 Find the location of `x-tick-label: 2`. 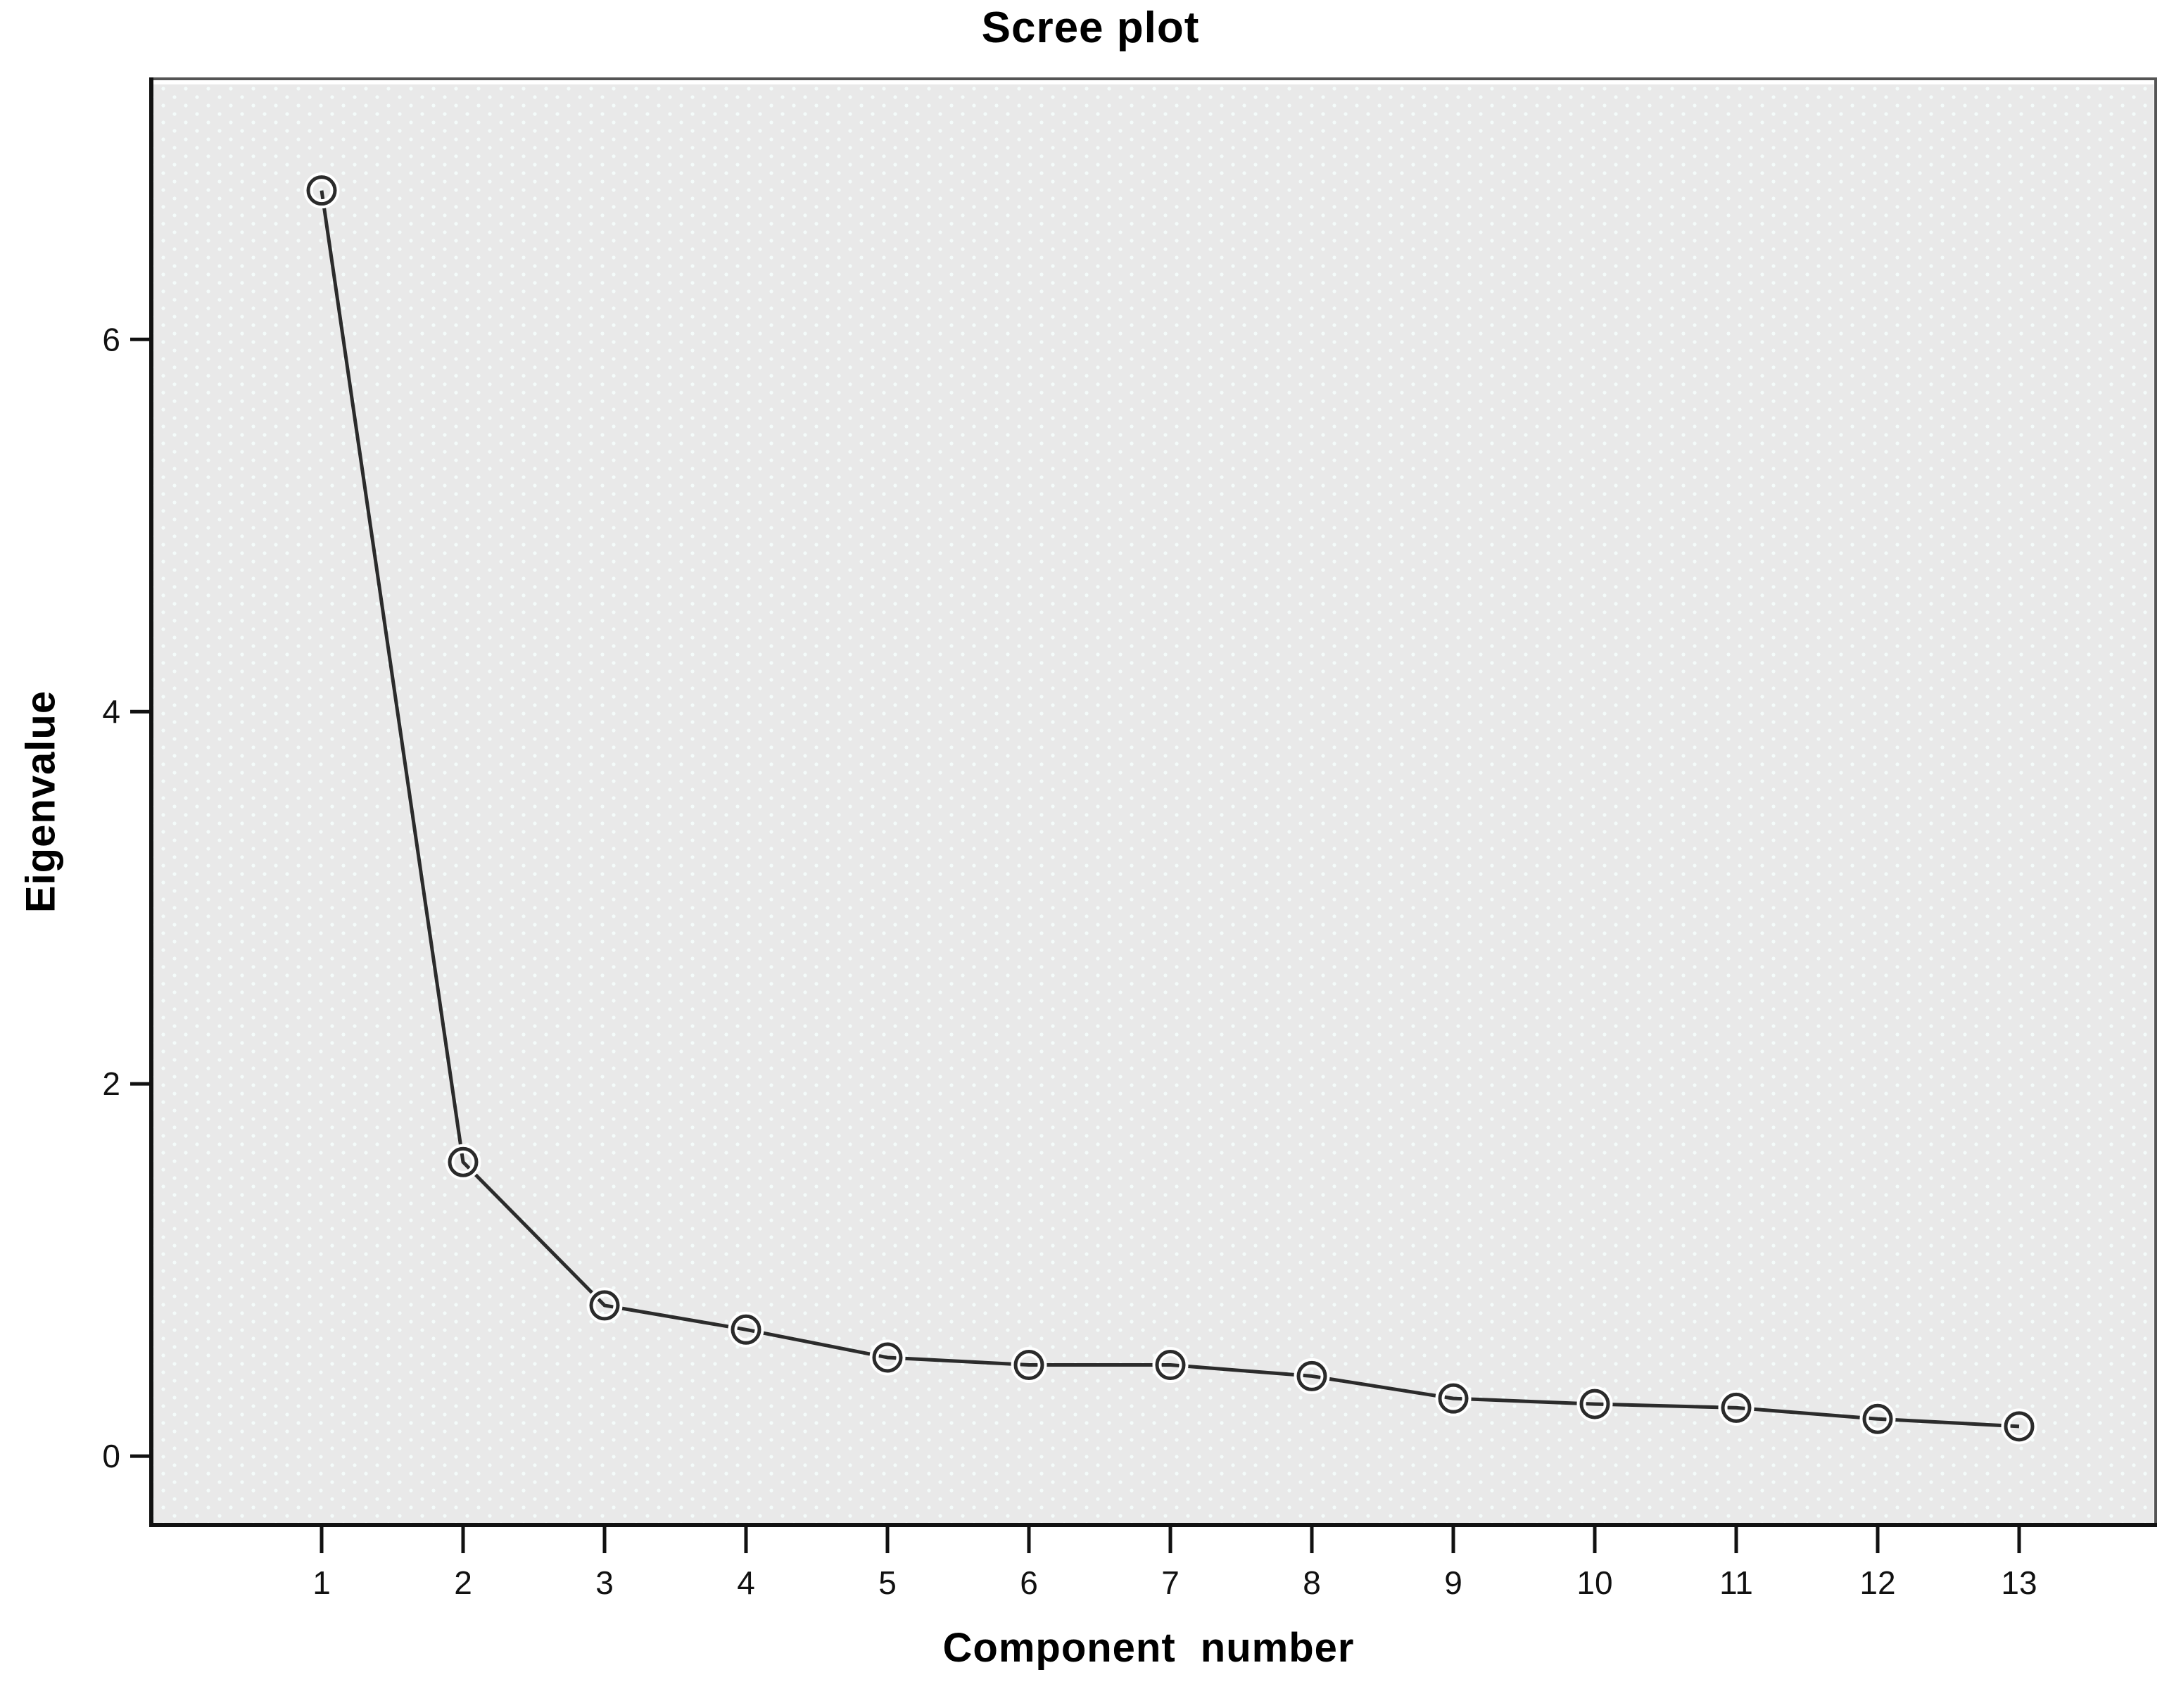

x-tick-label: 2 is located at coordinates (463, 1582).